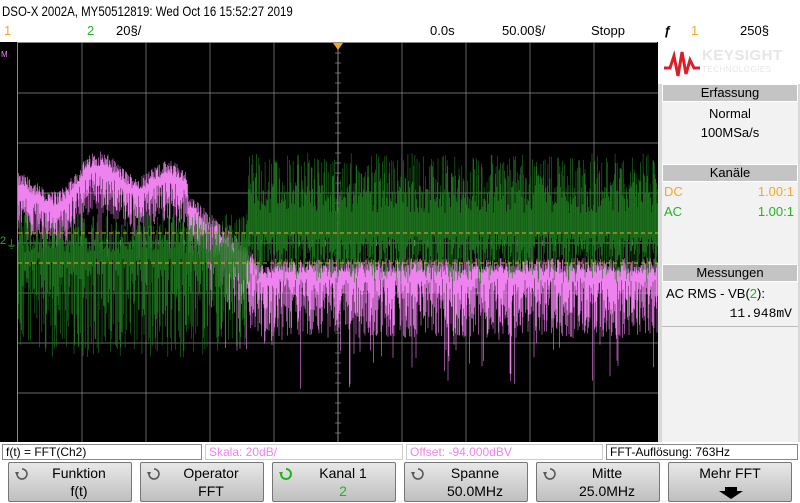  What do you see at coordinates (775, 211) in the screenshot?
I see `ch2-probe: 1.00:1` at bounding box center [775, 211].